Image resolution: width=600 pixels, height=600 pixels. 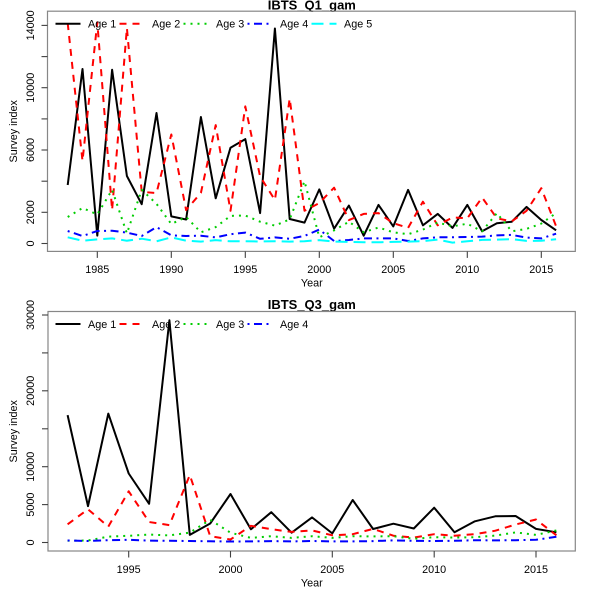 I want to click on svg-text: 5000, so click(x=31, y=505).